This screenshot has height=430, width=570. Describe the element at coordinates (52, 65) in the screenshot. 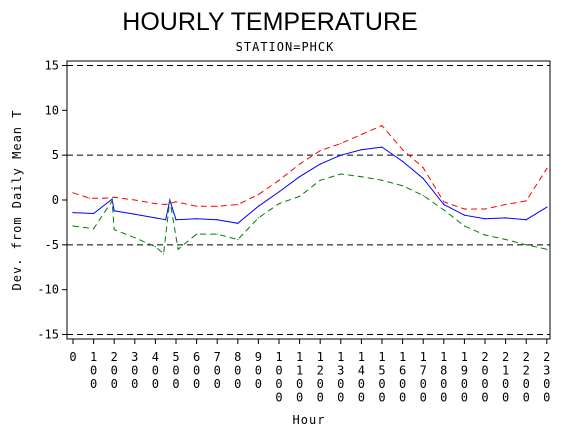

I see `y-tick-label: 15` at that location.